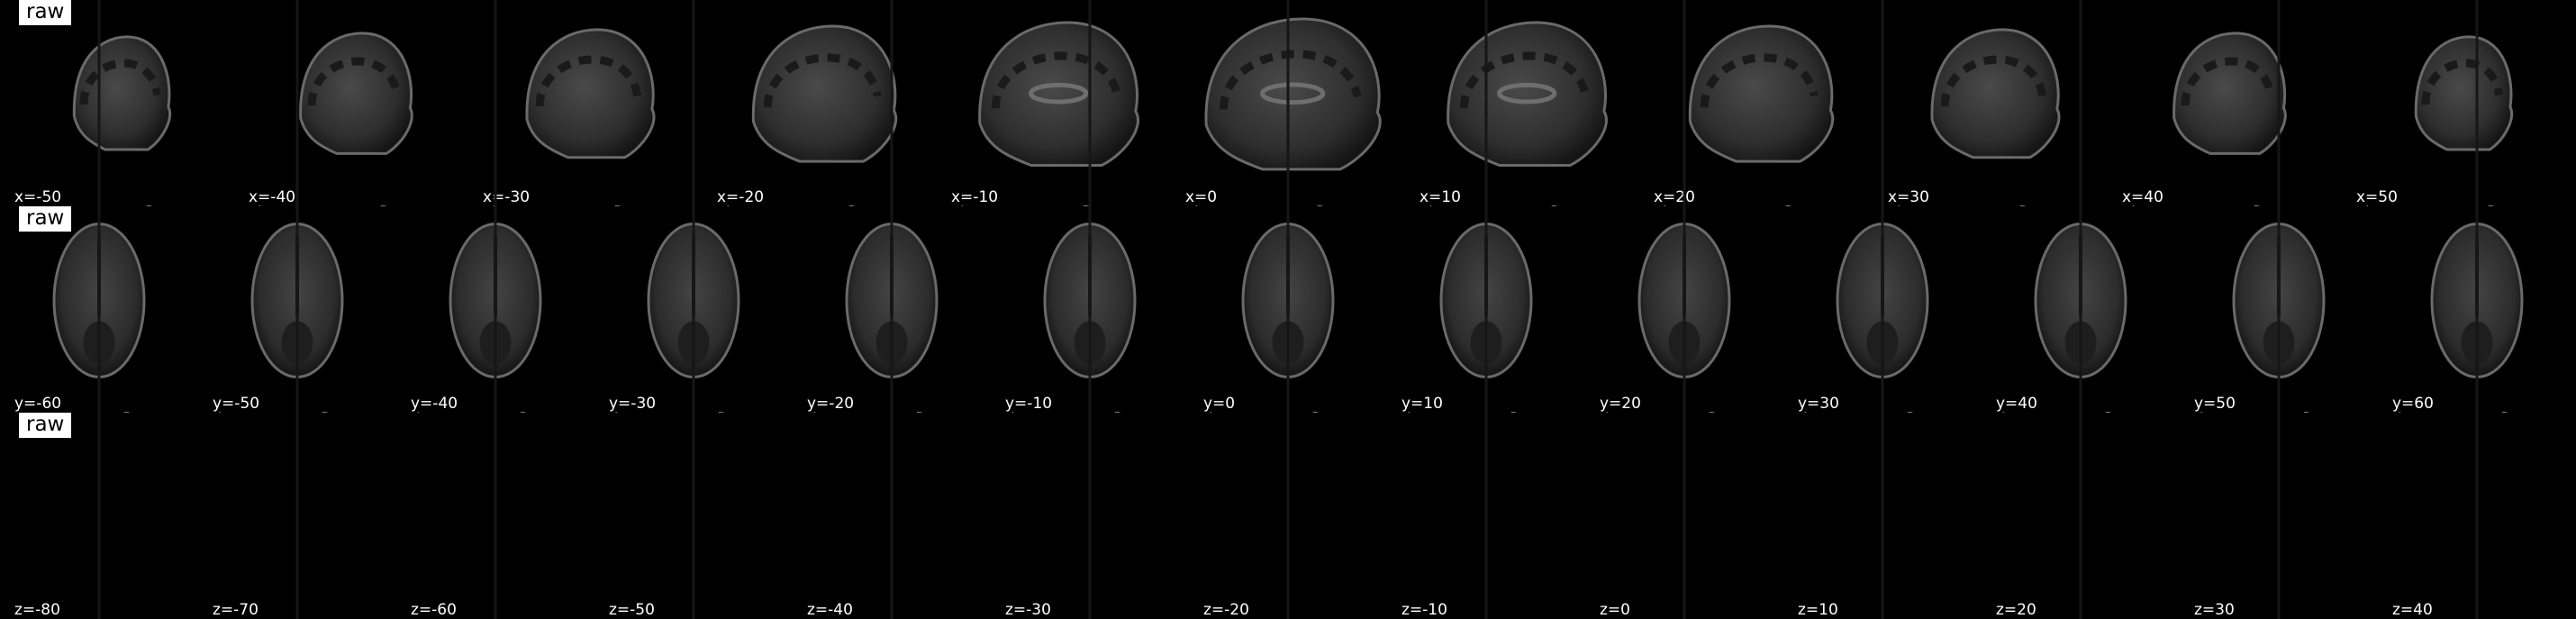 This screenshot has width=2576, height=619. I want to click on sagittal-slice: x=-40, so click(351, 103).